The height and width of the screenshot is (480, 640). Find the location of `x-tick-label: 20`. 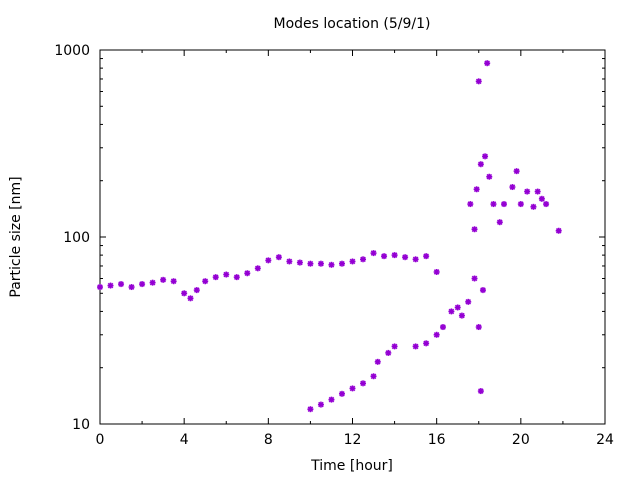

x-tick-label: 20 is located at coordinates (521, 440).